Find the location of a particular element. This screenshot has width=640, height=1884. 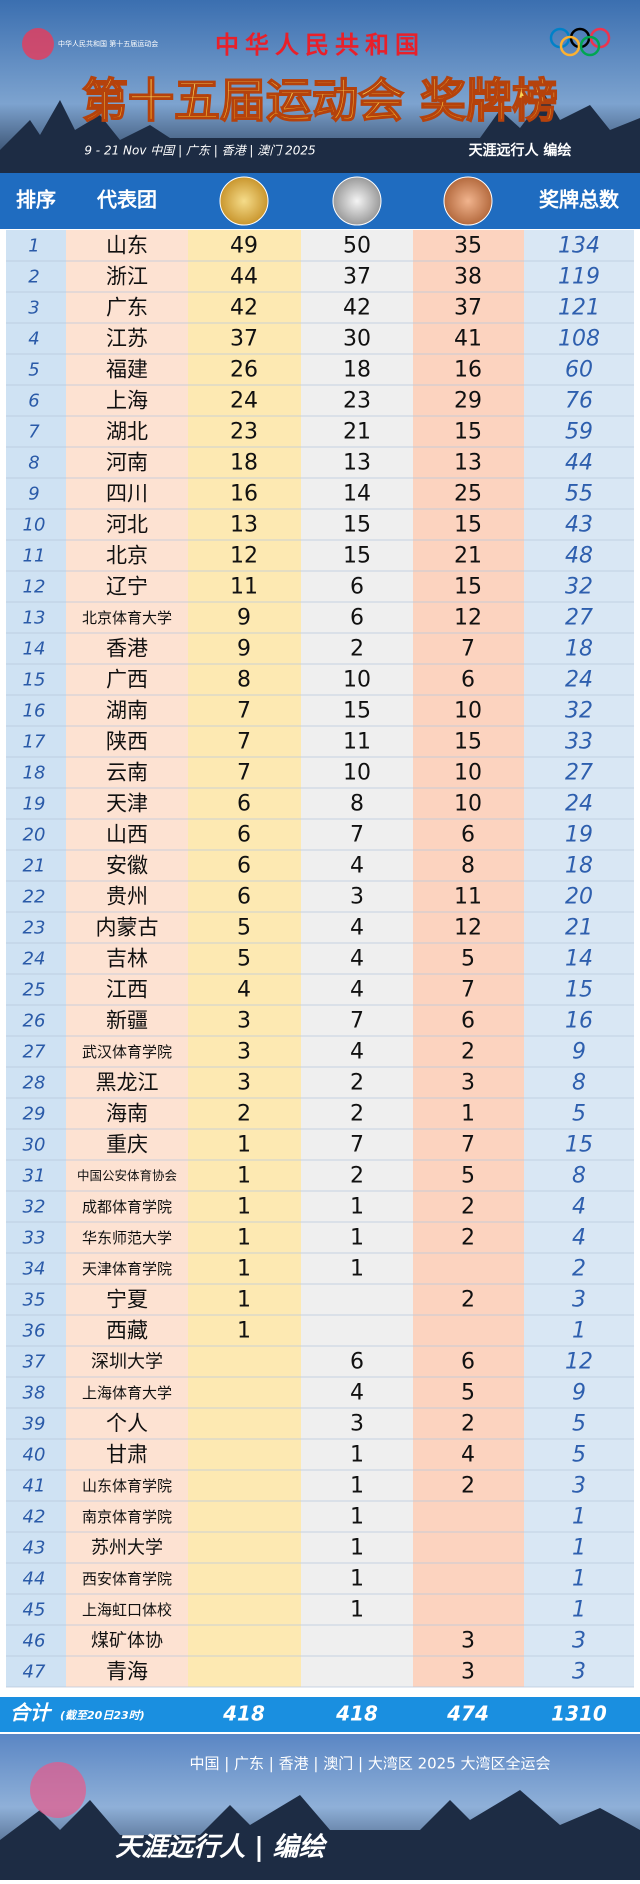

gold-count: 5 is located at coordinates (244, 928).